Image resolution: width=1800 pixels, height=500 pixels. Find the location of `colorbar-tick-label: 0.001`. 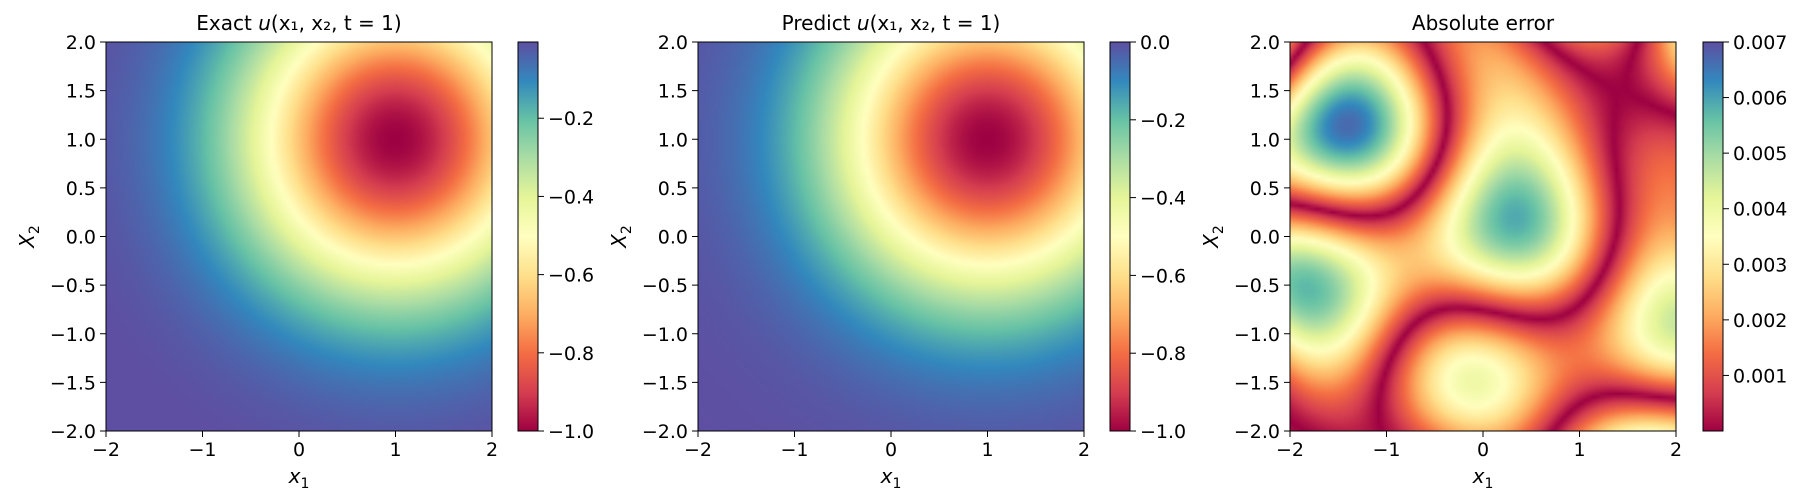

colorbar-tick-label: 0.001 is located at coordinates (1760, 376).